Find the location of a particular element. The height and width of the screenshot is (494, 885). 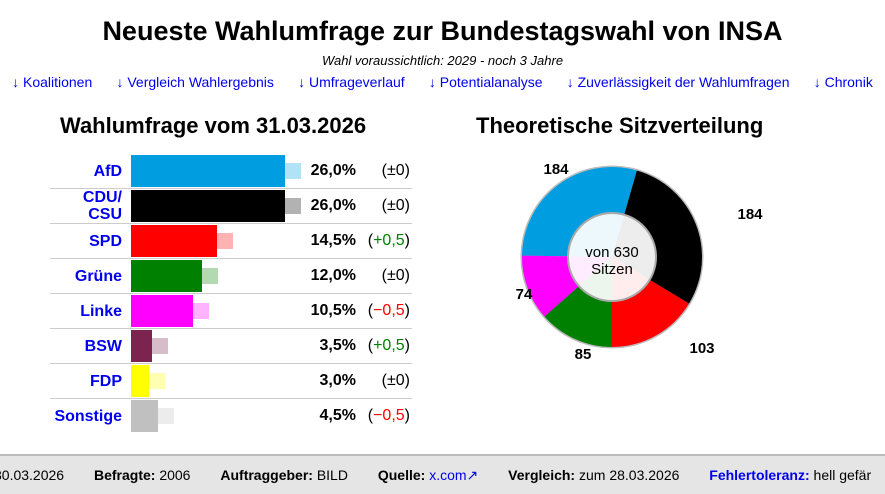

party-row: Linke 10,5% (−0,5) is located at coordinates (231, 311).